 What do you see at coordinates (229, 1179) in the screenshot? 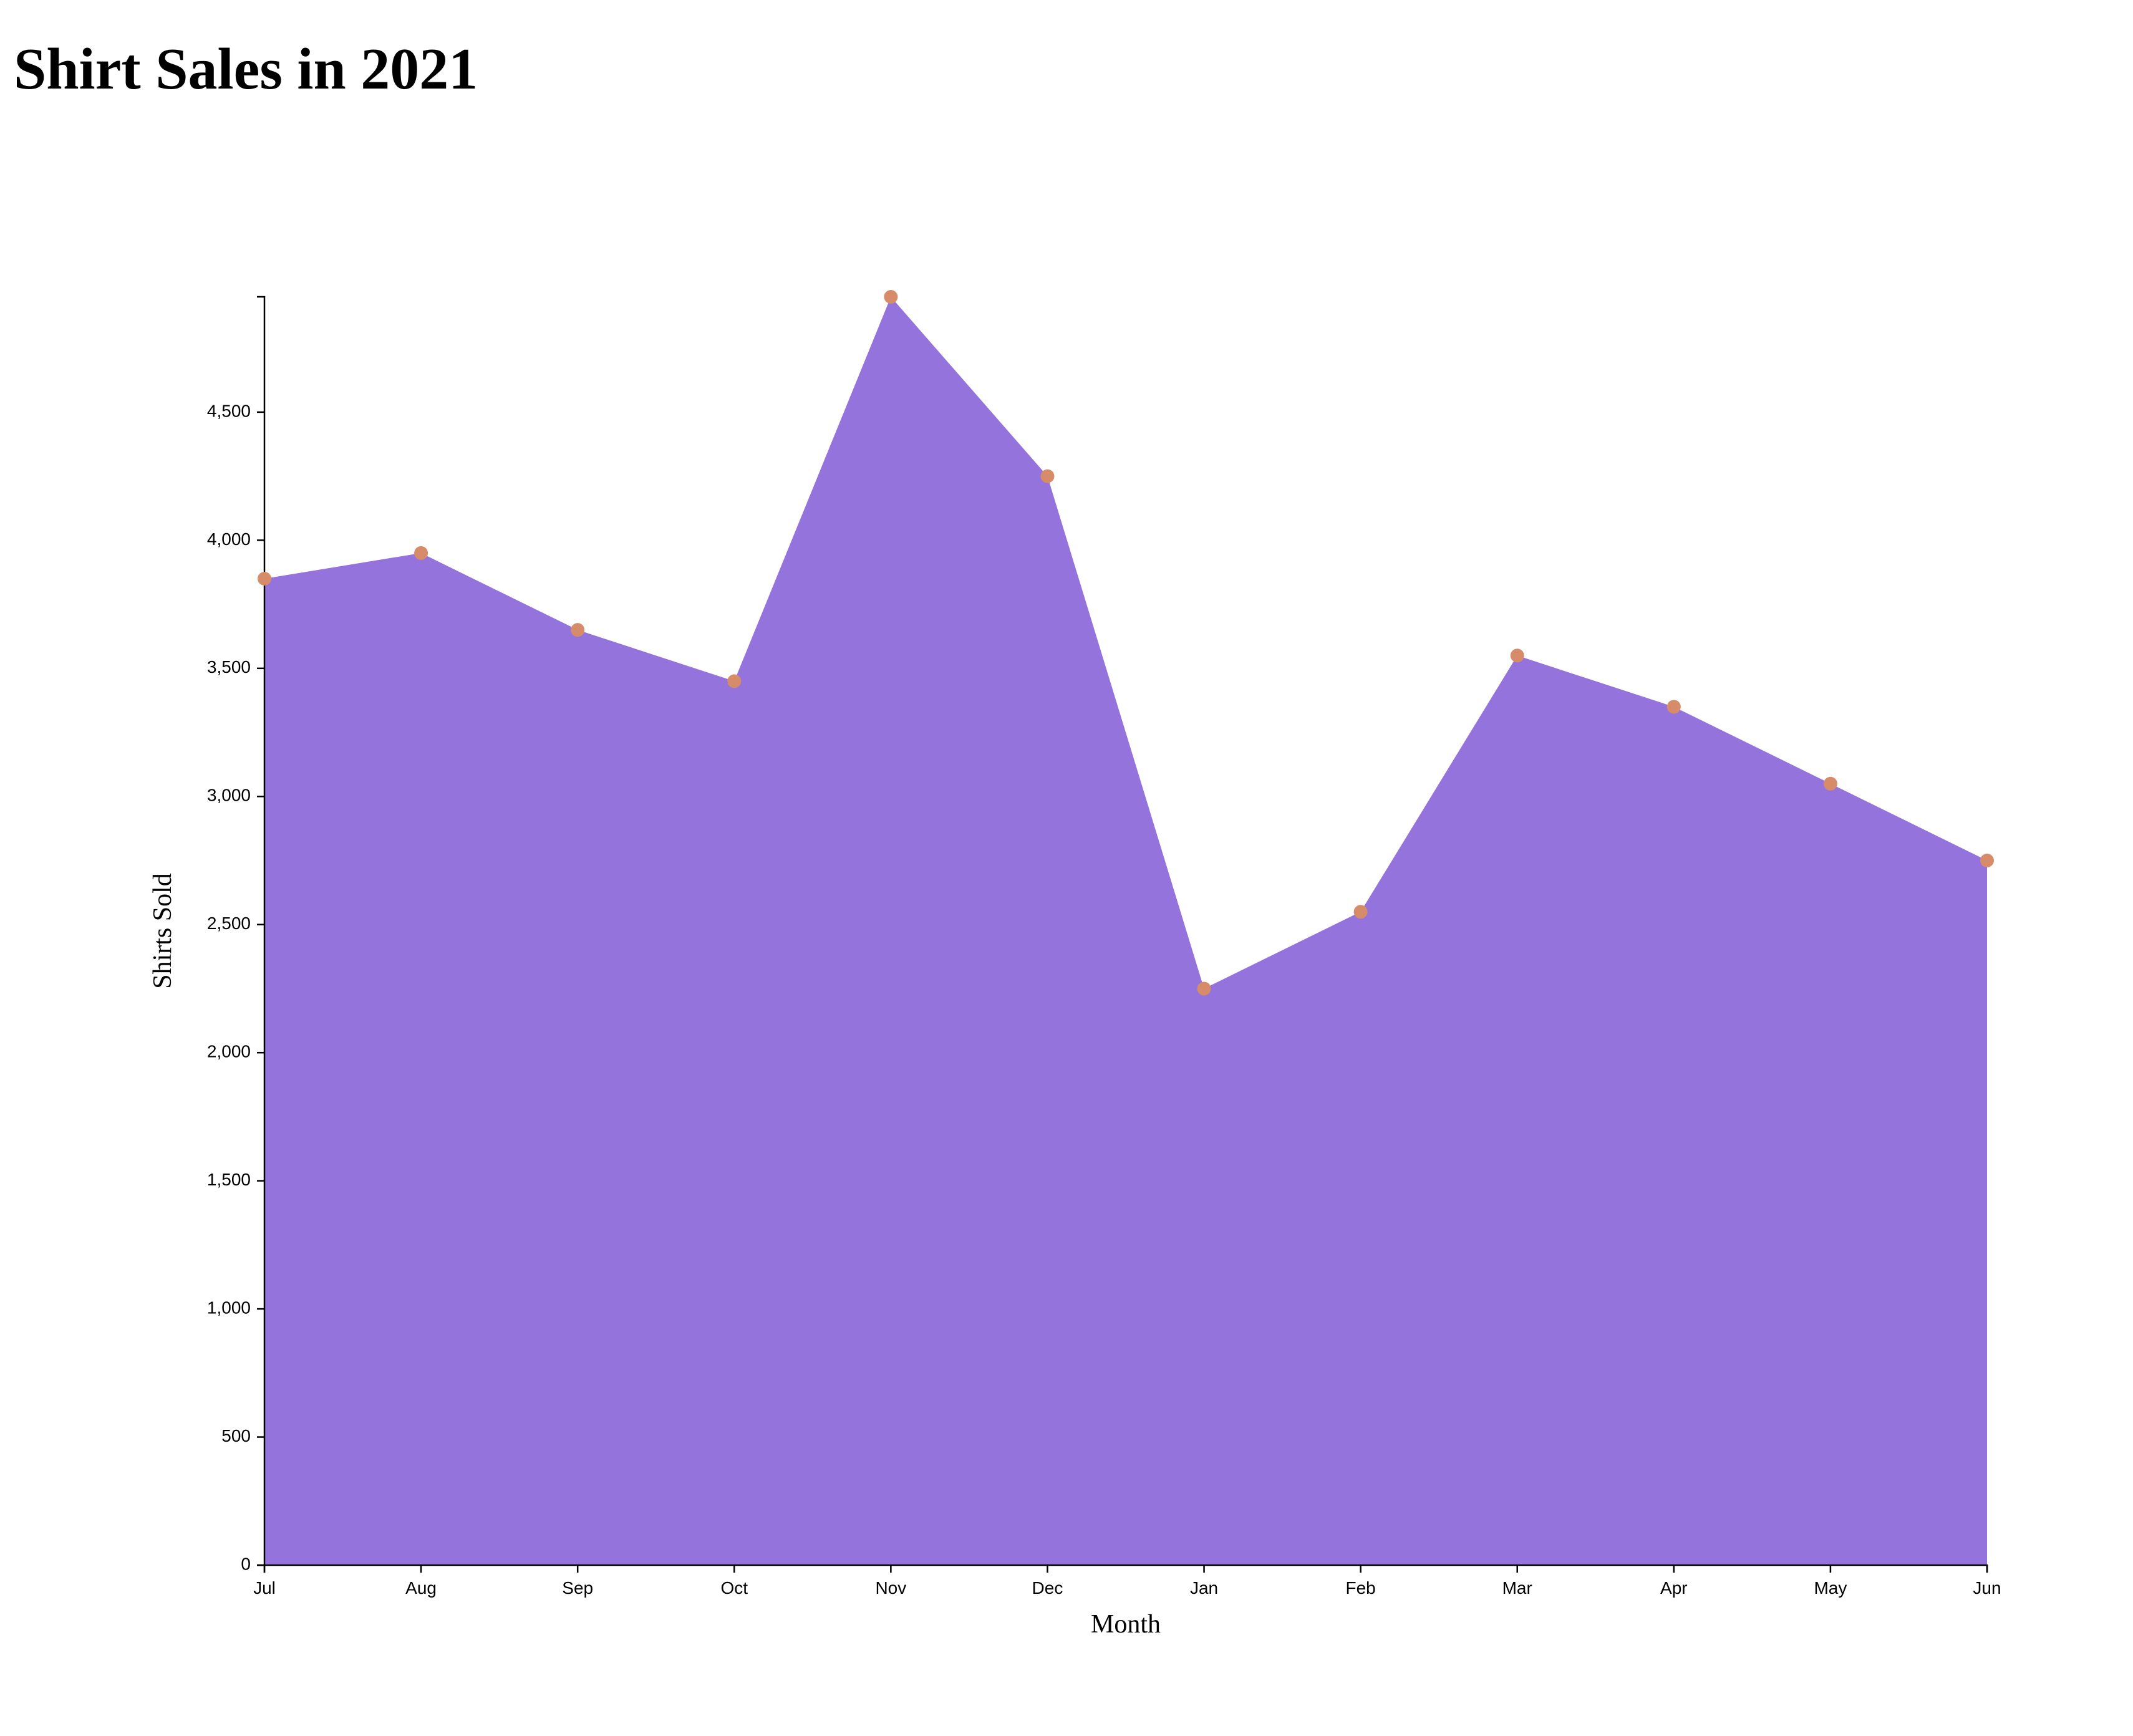
I see `y-tick-label: 1,500` at bounding box center [229, 1179].